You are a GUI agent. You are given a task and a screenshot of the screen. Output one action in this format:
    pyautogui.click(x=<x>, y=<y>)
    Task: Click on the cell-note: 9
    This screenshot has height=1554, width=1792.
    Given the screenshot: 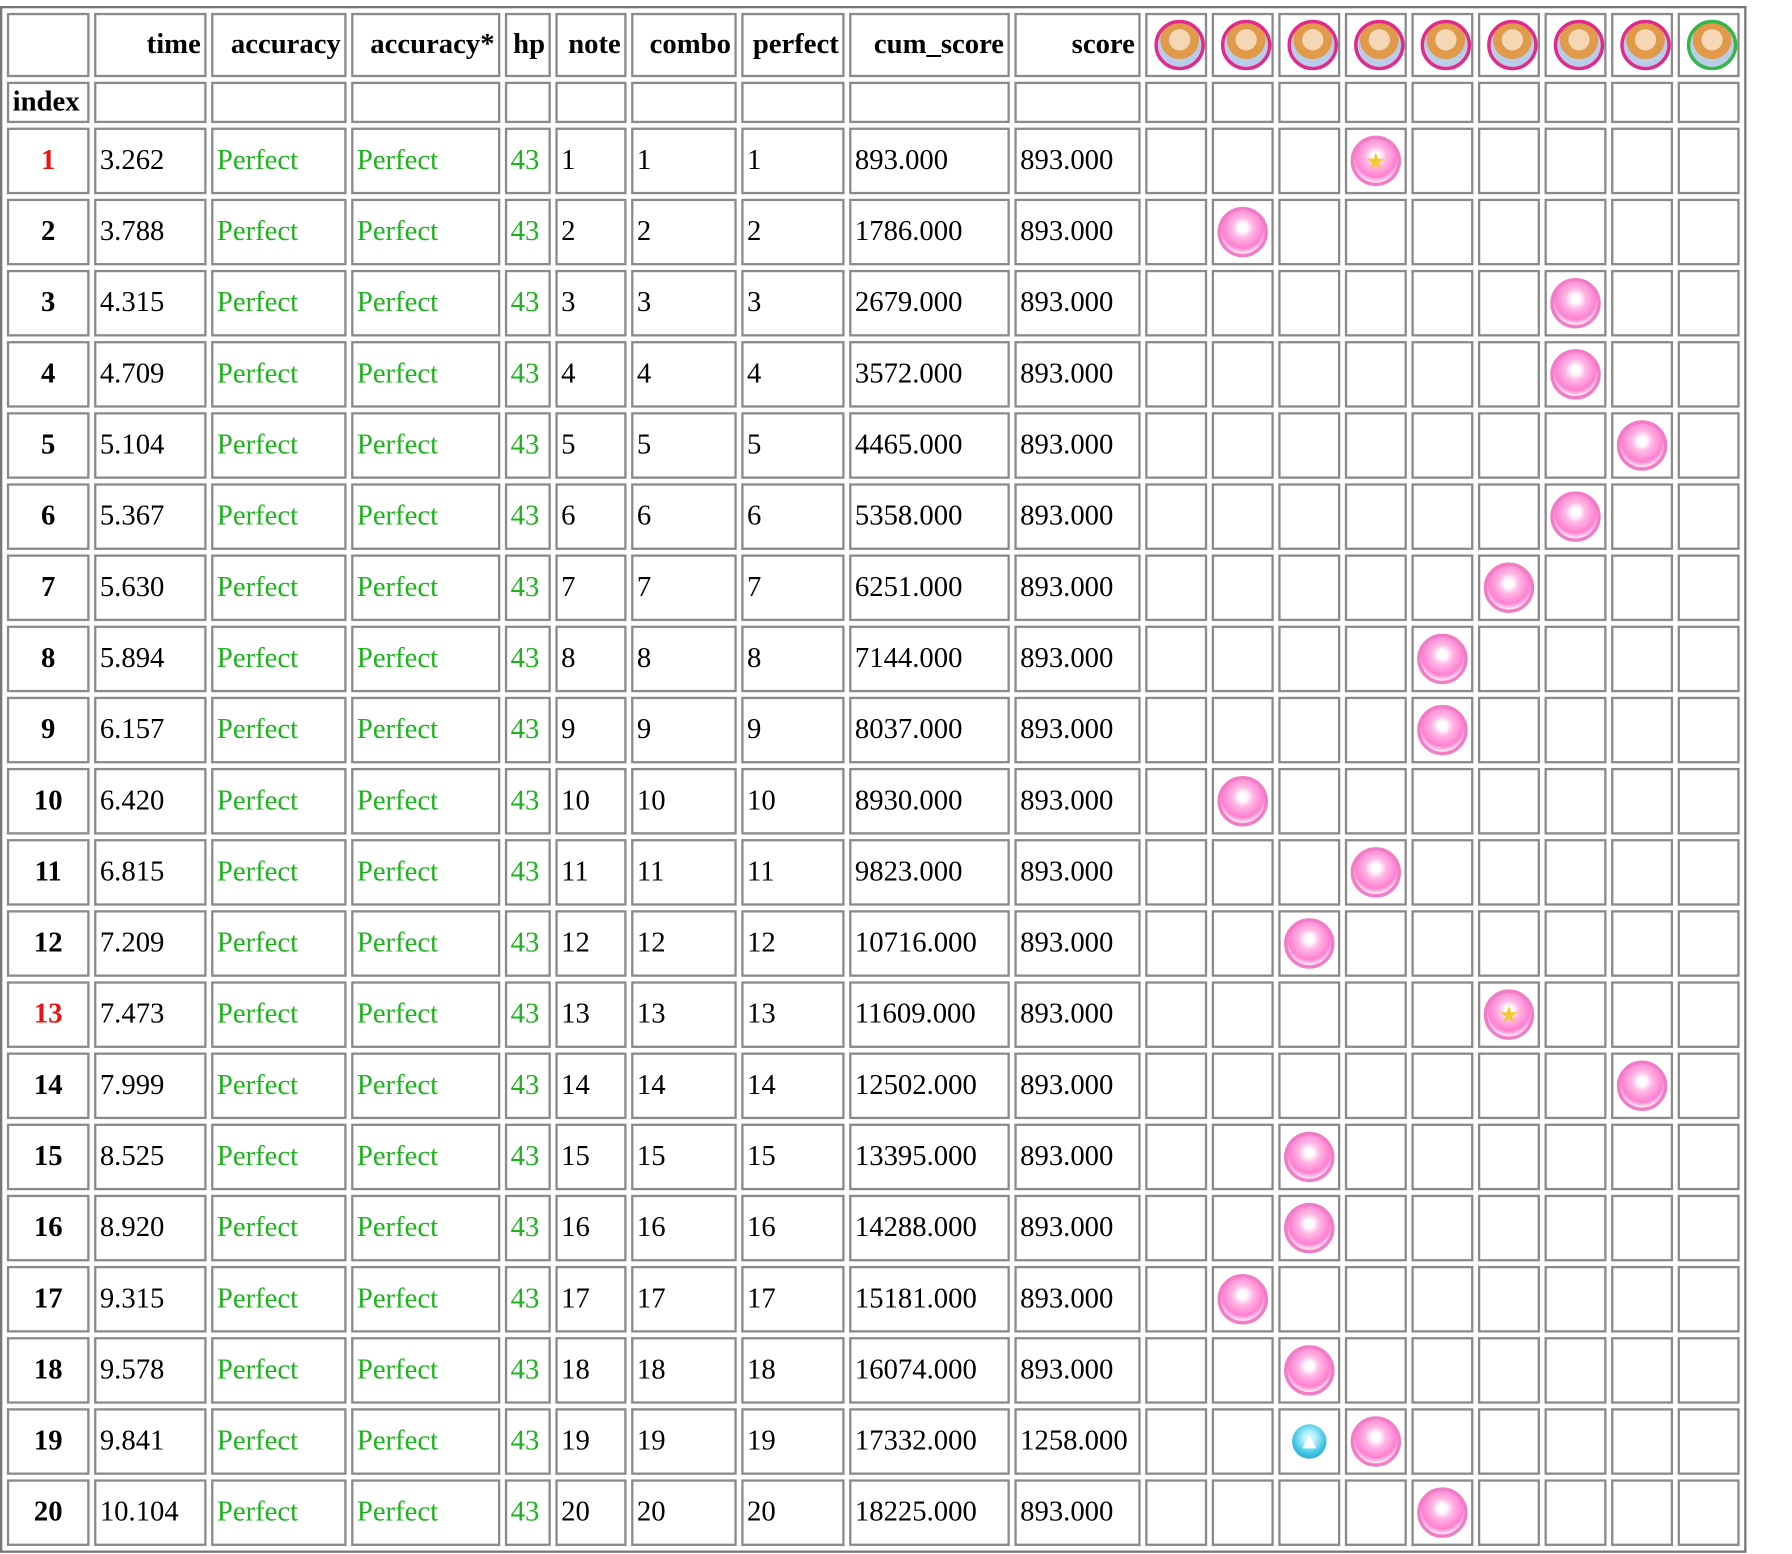 What is the action you would take?
    pyautogui.click(x=591, y=730)
    